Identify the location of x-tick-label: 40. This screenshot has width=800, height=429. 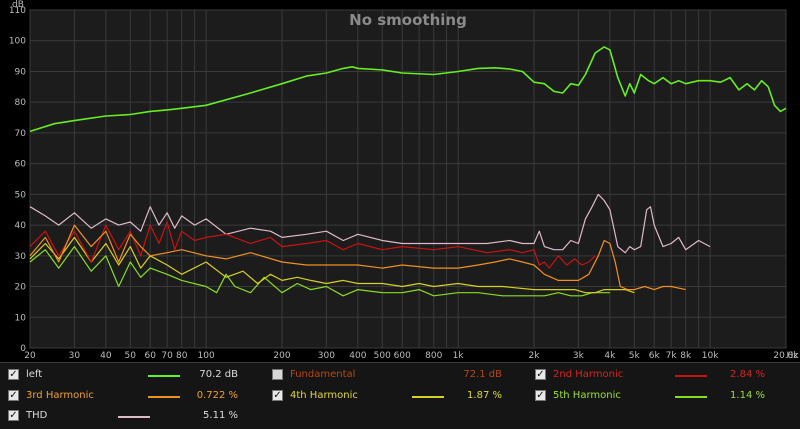
(106, 356).